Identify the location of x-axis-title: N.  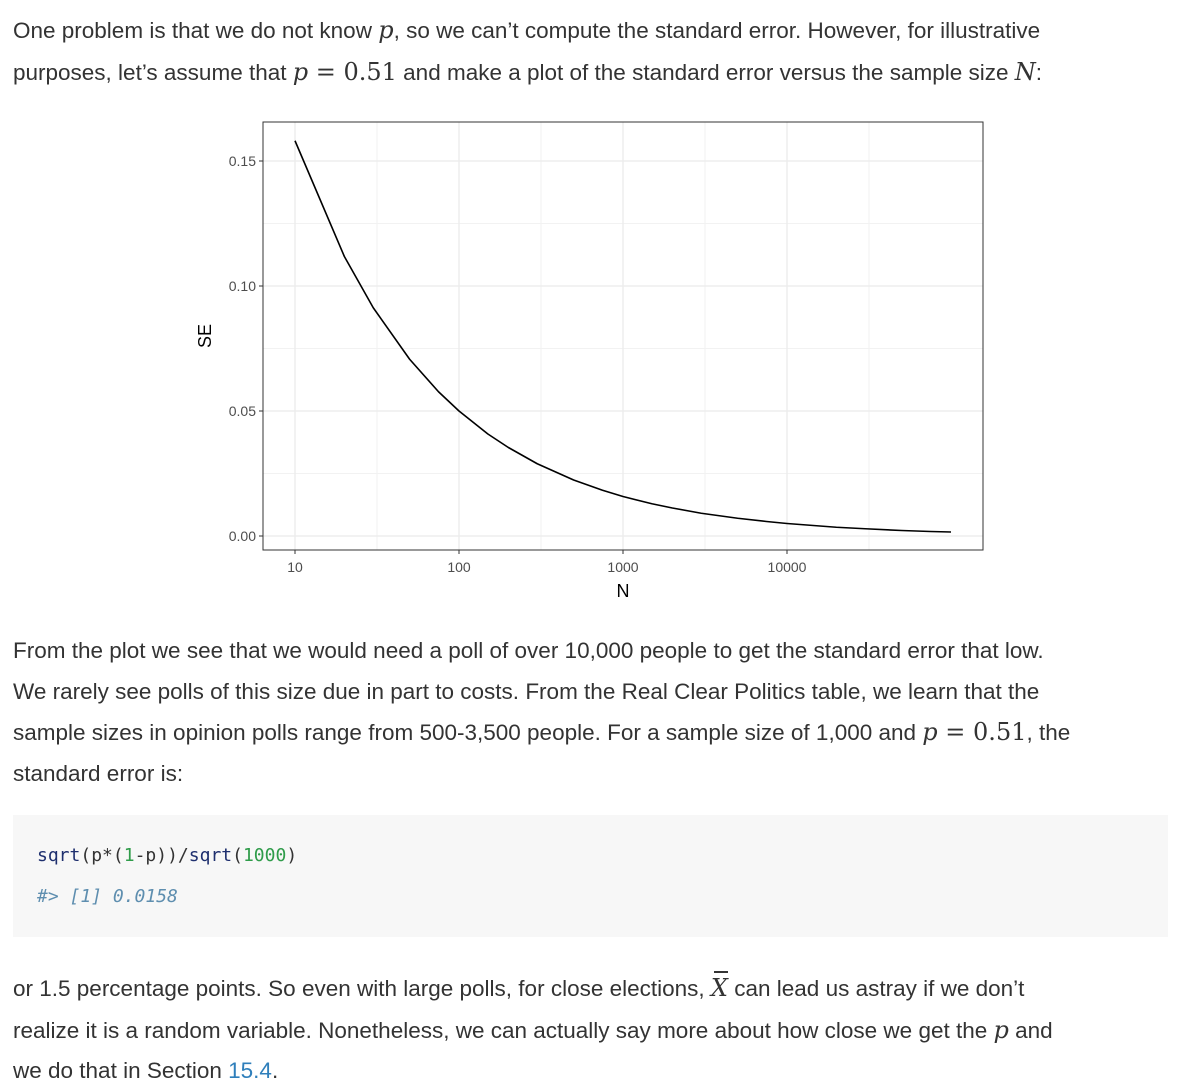
(623, 591).